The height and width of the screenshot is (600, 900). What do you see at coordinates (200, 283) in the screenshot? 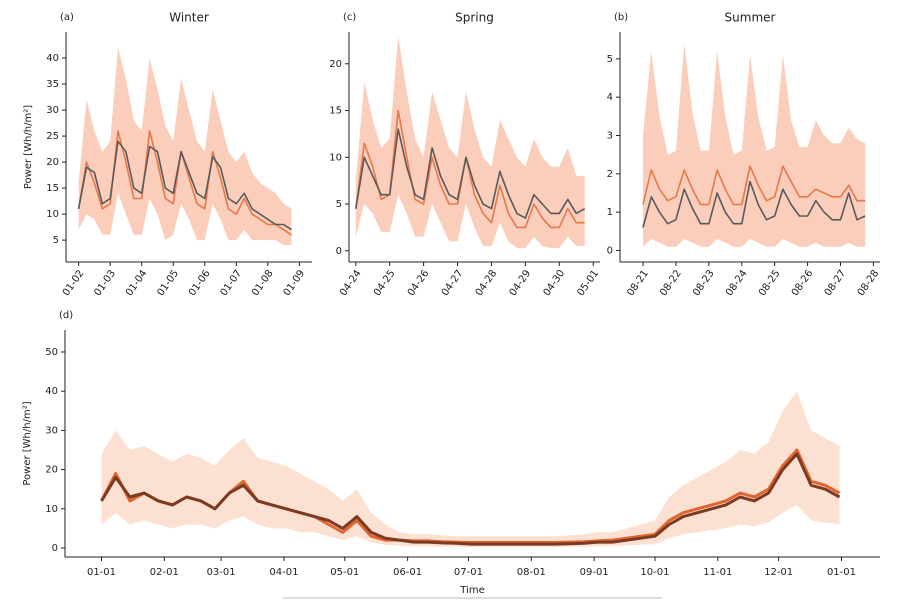
I see `x-tick-label: 01-06` at bounding box center [200, 283].